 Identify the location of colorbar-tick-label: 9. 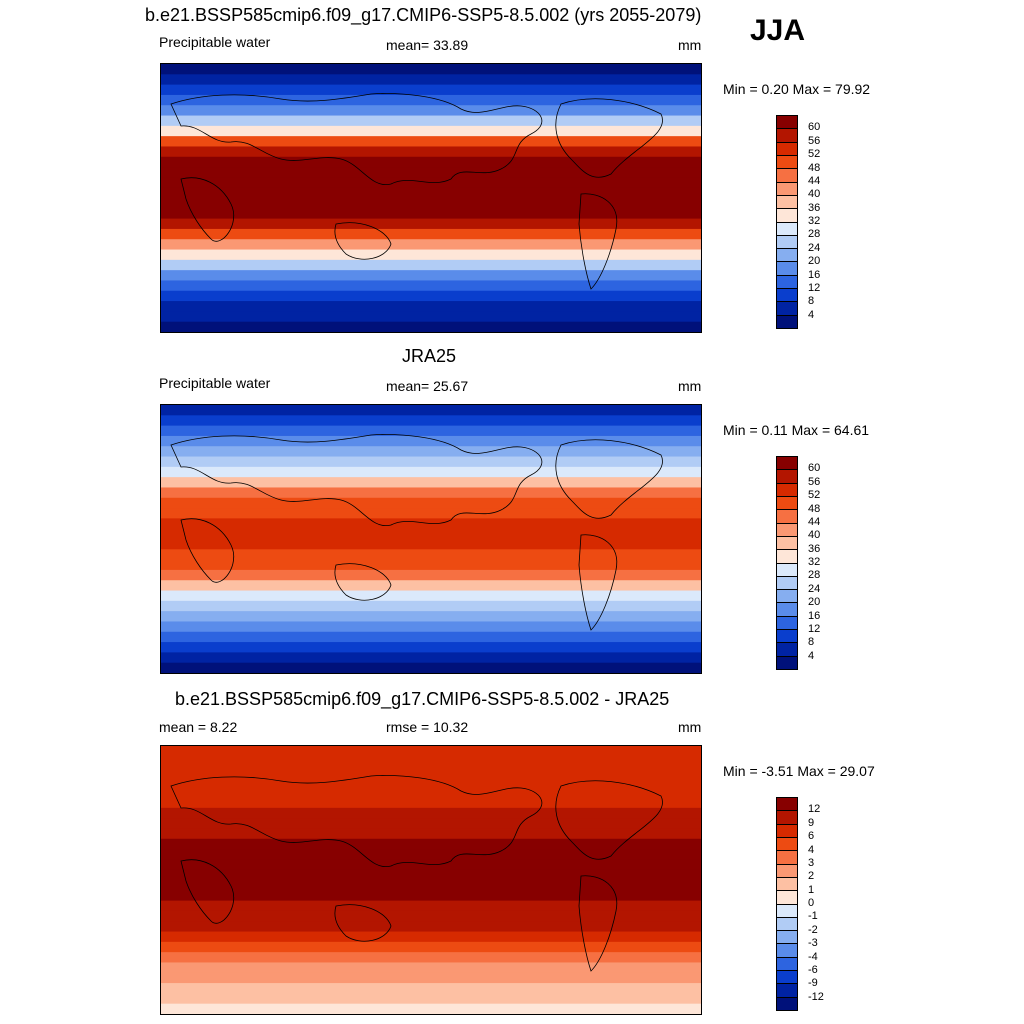
(811, 822).